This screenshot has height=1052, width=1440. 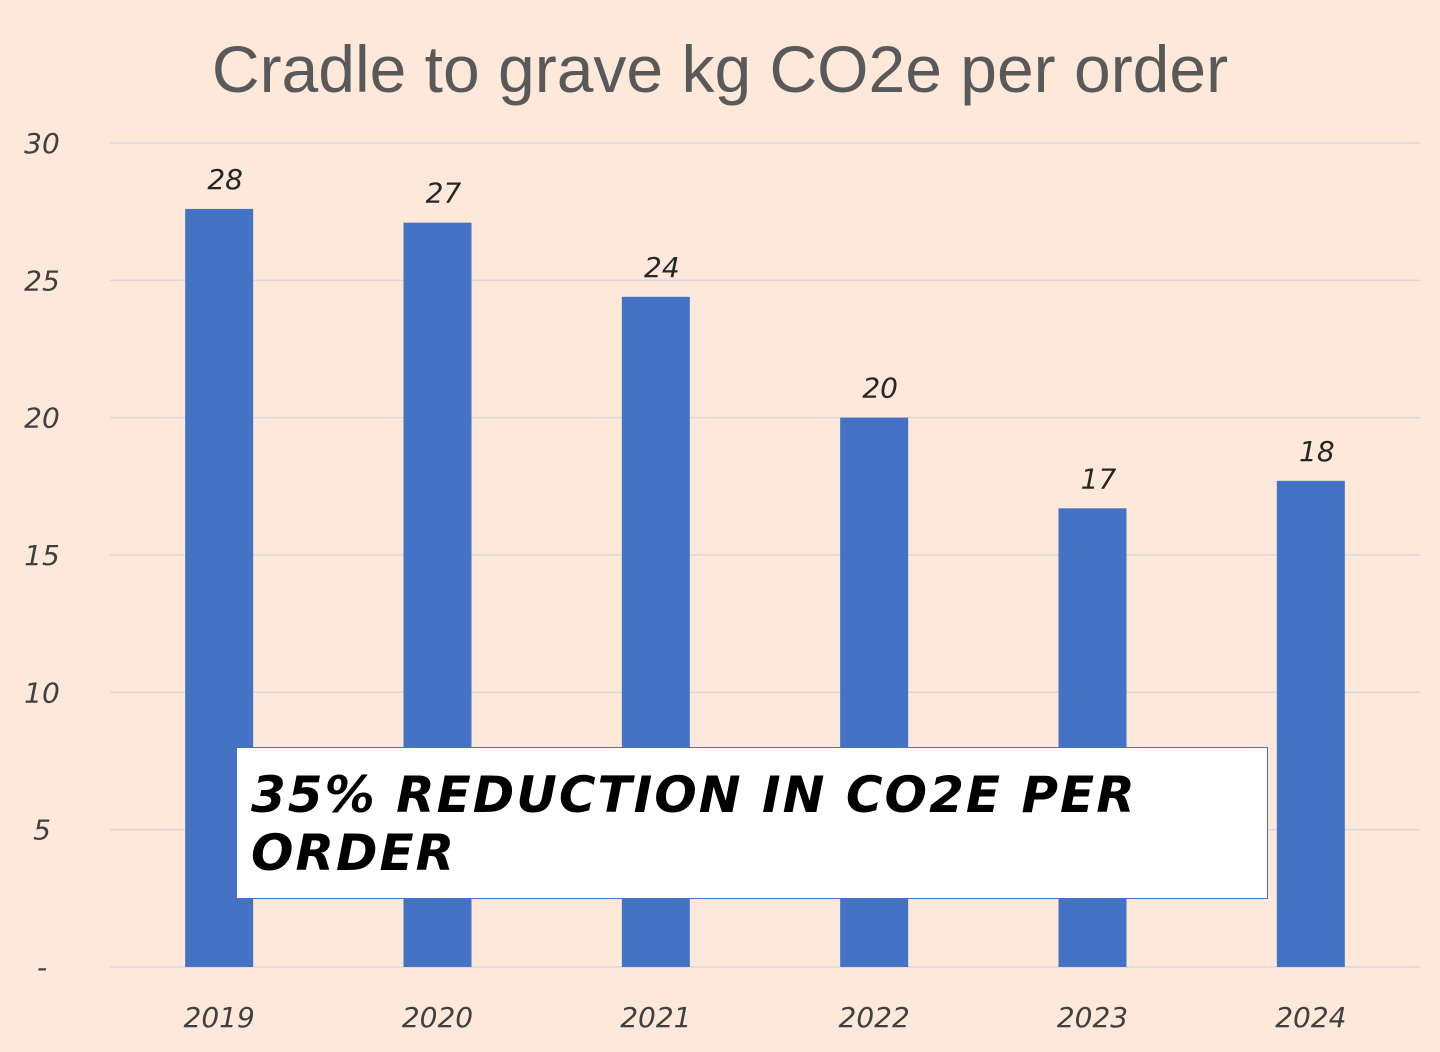 I want to click on x-tick-label: 2021, so click(x=655, y=1017).